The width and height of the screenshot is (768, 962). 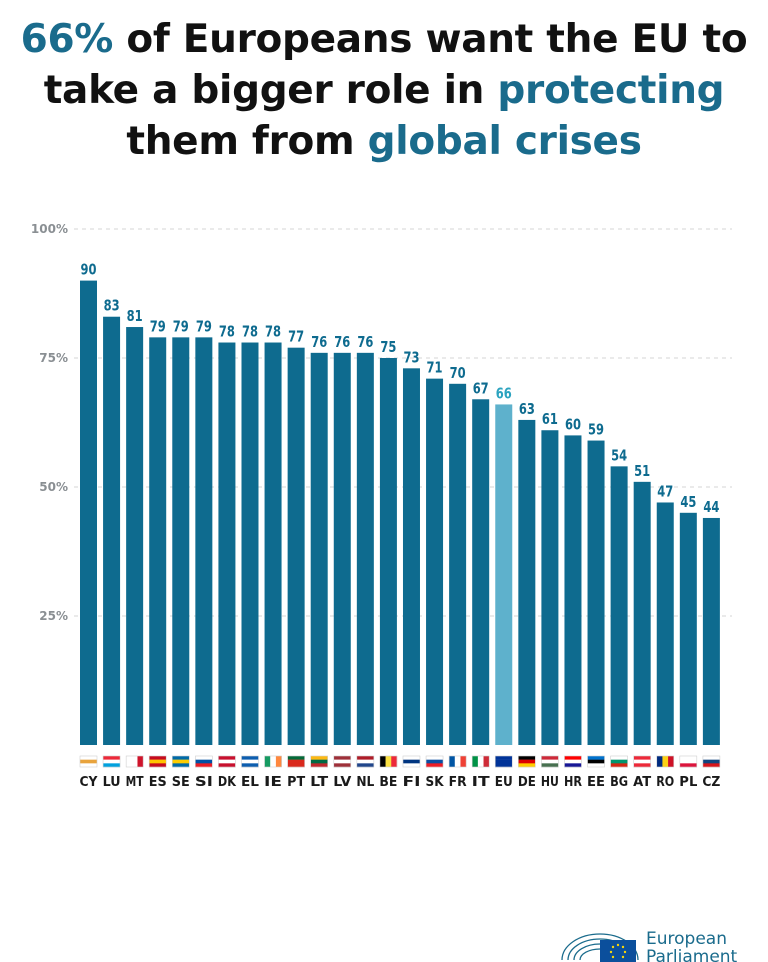 What do you see at coordinates (481, 388) in the screenshot?
I see `data-label: 67` at bounding box center [481, 388].